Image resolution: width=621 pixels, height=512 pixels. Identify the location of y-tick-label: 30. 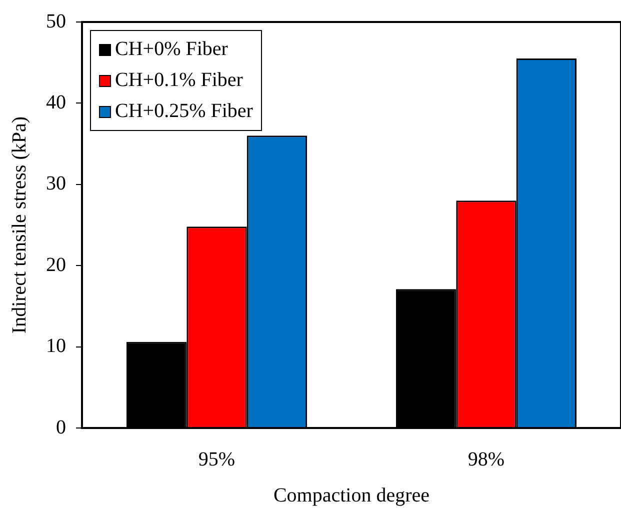
(56, 183).